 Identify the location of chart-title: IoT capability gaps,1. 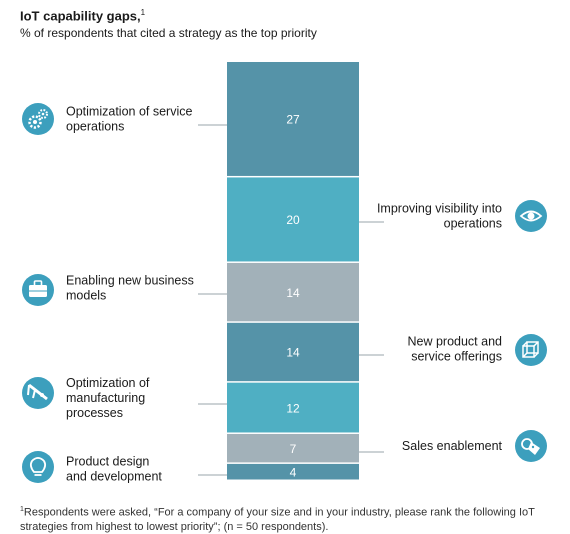
(83, 16).